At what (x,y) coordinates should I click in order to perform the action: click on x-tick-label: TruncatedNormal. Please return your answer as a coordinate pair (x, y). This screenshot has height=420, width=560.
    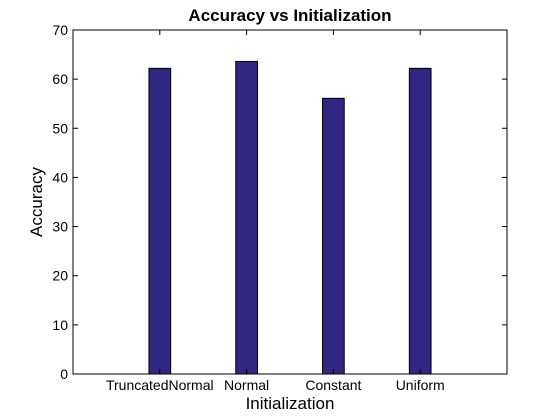
    Looking at the image, I should click on (160, 385).